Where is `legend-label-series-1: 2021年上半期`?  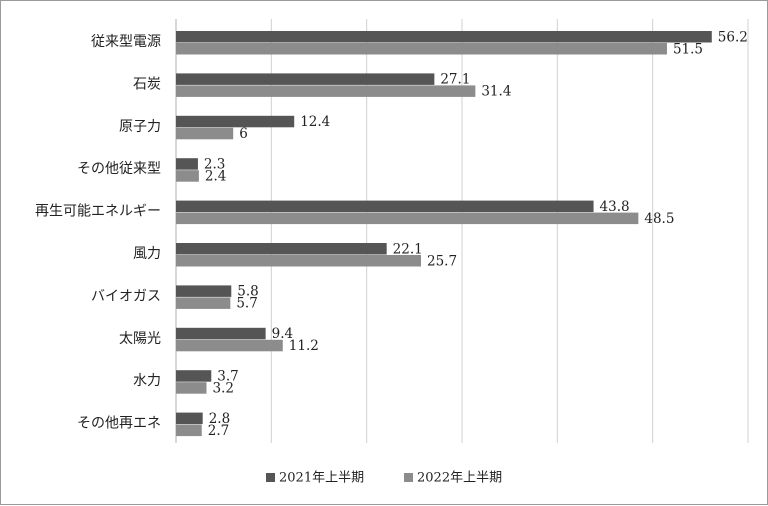
legend-label-series-1: 2021年上半期 is located at coordinates (321, 478).